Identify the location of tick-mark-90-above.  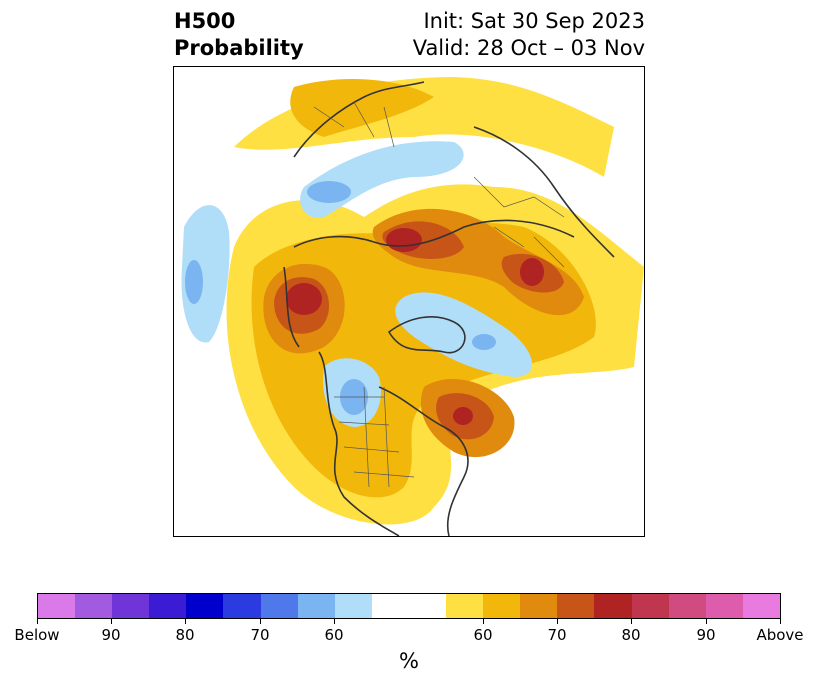
(706, 621).